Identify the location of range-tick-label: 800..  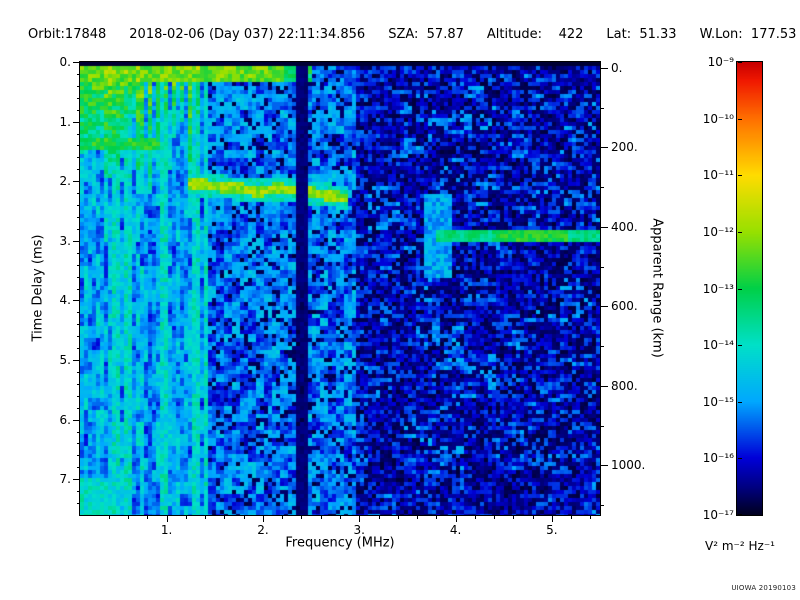
(624, 385).